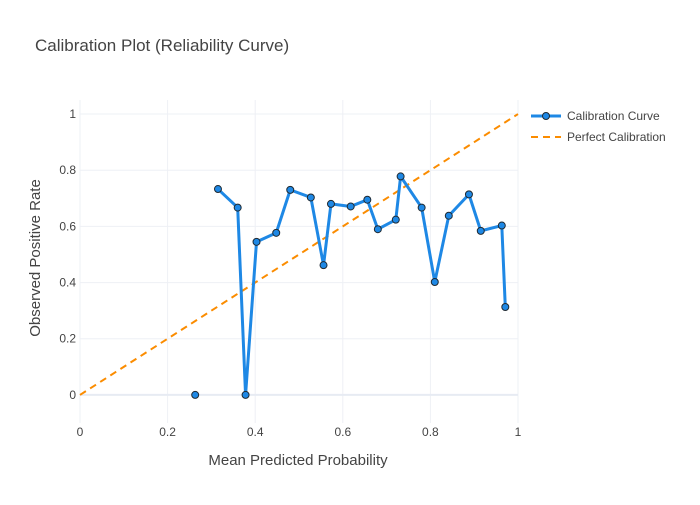  I want to click on y-tick-label: 0, so click(72, 395).